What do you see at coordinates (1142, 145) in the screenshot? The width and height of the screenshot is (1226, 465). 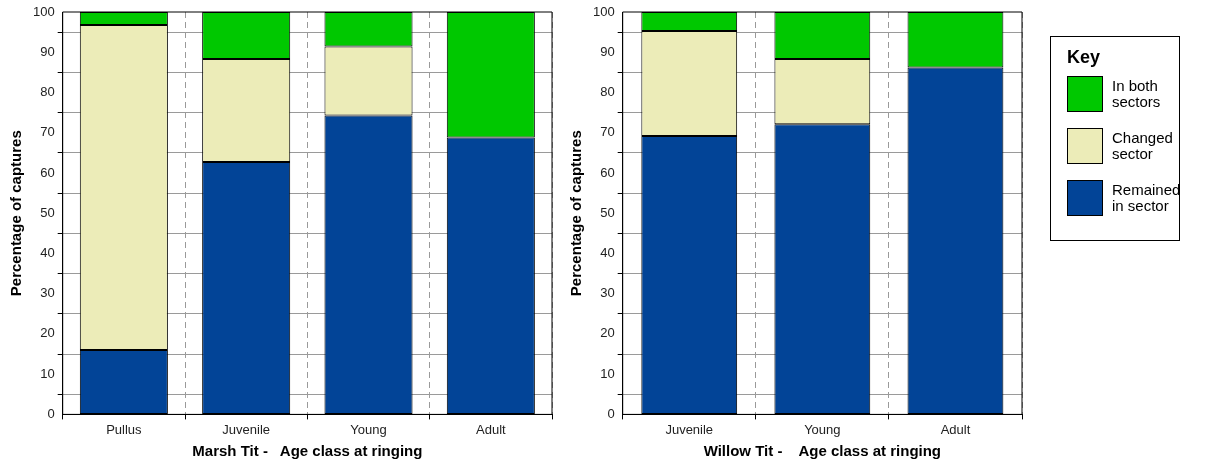 I see `legend-label: Changed sector` at bounding box center [1142, 145].